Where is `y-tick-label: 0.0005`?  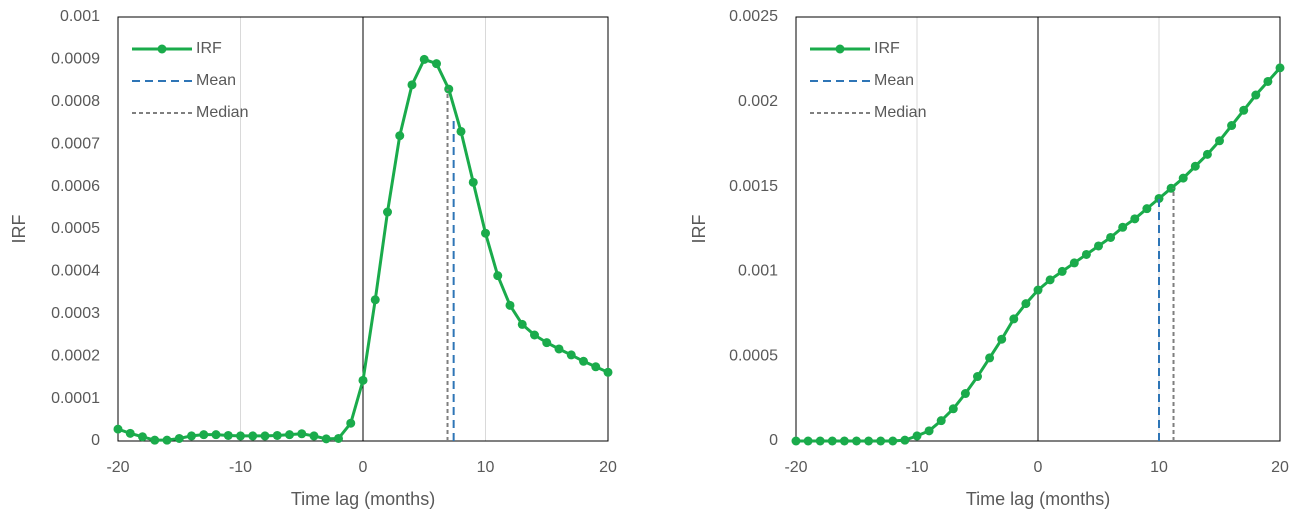
y-tick-label: 0.0005 is located at coordinates (75, 228).